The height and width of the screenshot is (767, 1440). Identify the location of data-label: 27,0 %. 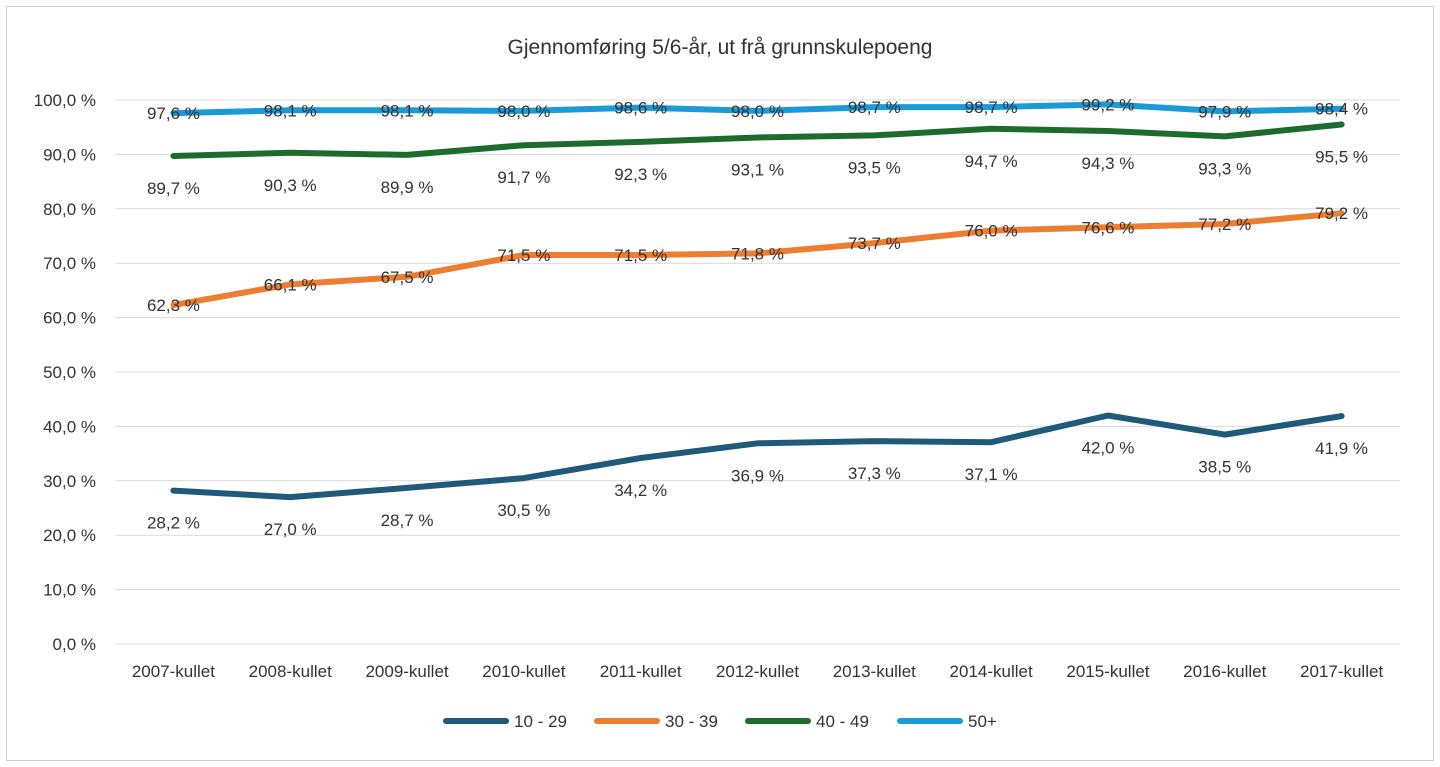
(290, 529).